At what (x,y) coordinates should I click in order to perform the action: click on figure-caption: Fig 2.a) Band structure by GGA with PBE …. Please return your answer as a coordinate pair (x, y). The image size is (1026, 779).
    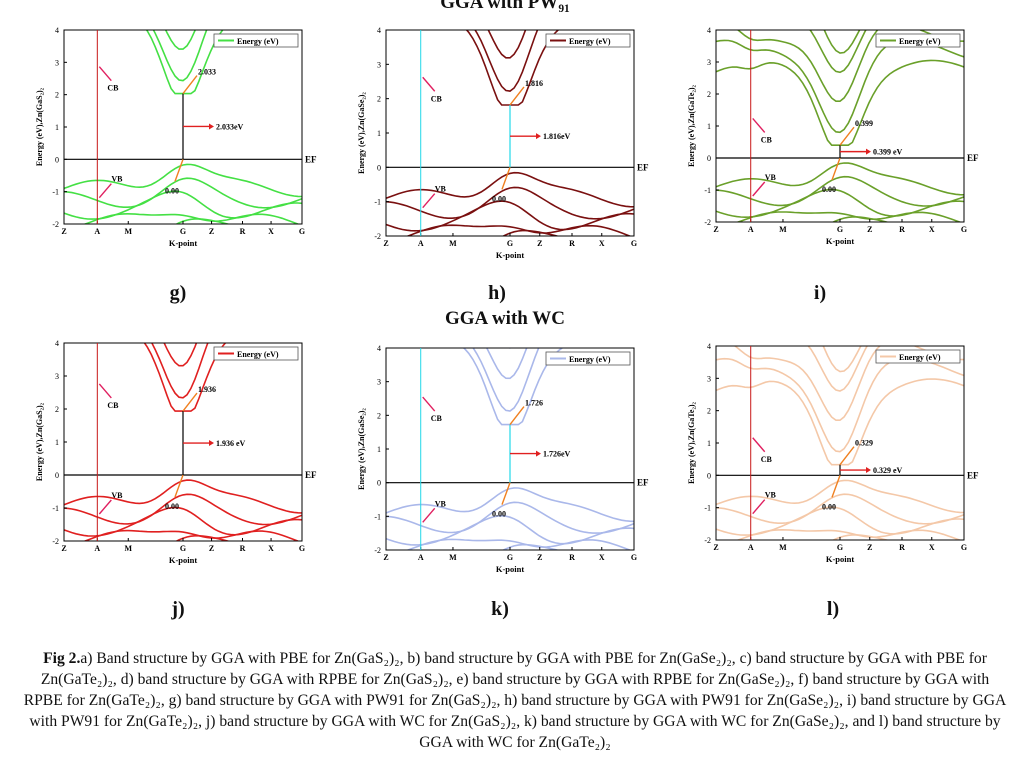
    Looking at the image, I should click on (515, 700).